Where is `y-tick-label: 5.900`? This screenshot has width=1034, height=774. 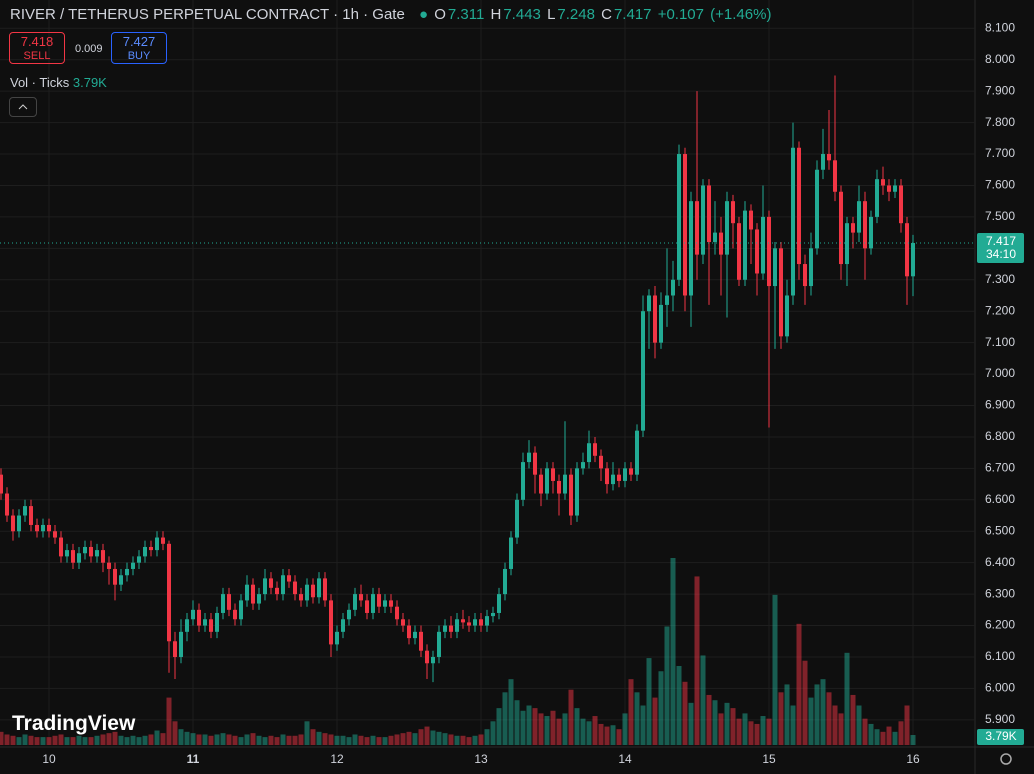
y-tick-label: 5.900 is located at coordinates (1000, 719).